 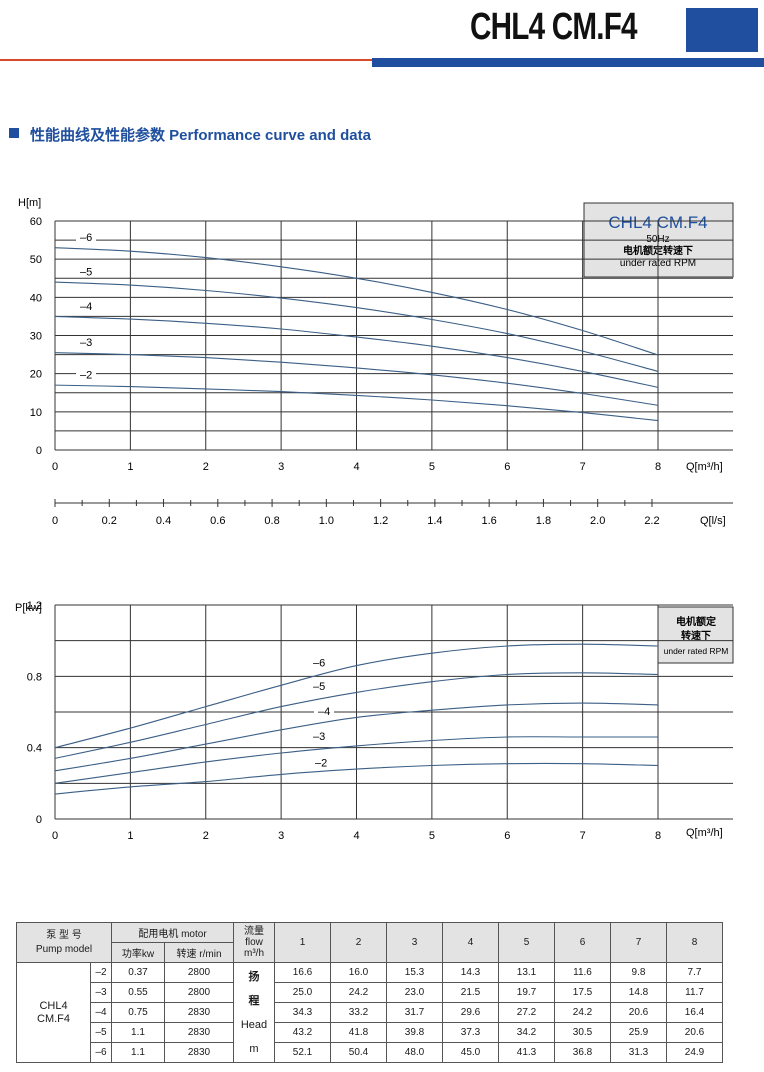 What do you see at coordinates (55, 467) in the screenshot?
I see `head-x-tick-label: 0` at bounding box center [55, 467].